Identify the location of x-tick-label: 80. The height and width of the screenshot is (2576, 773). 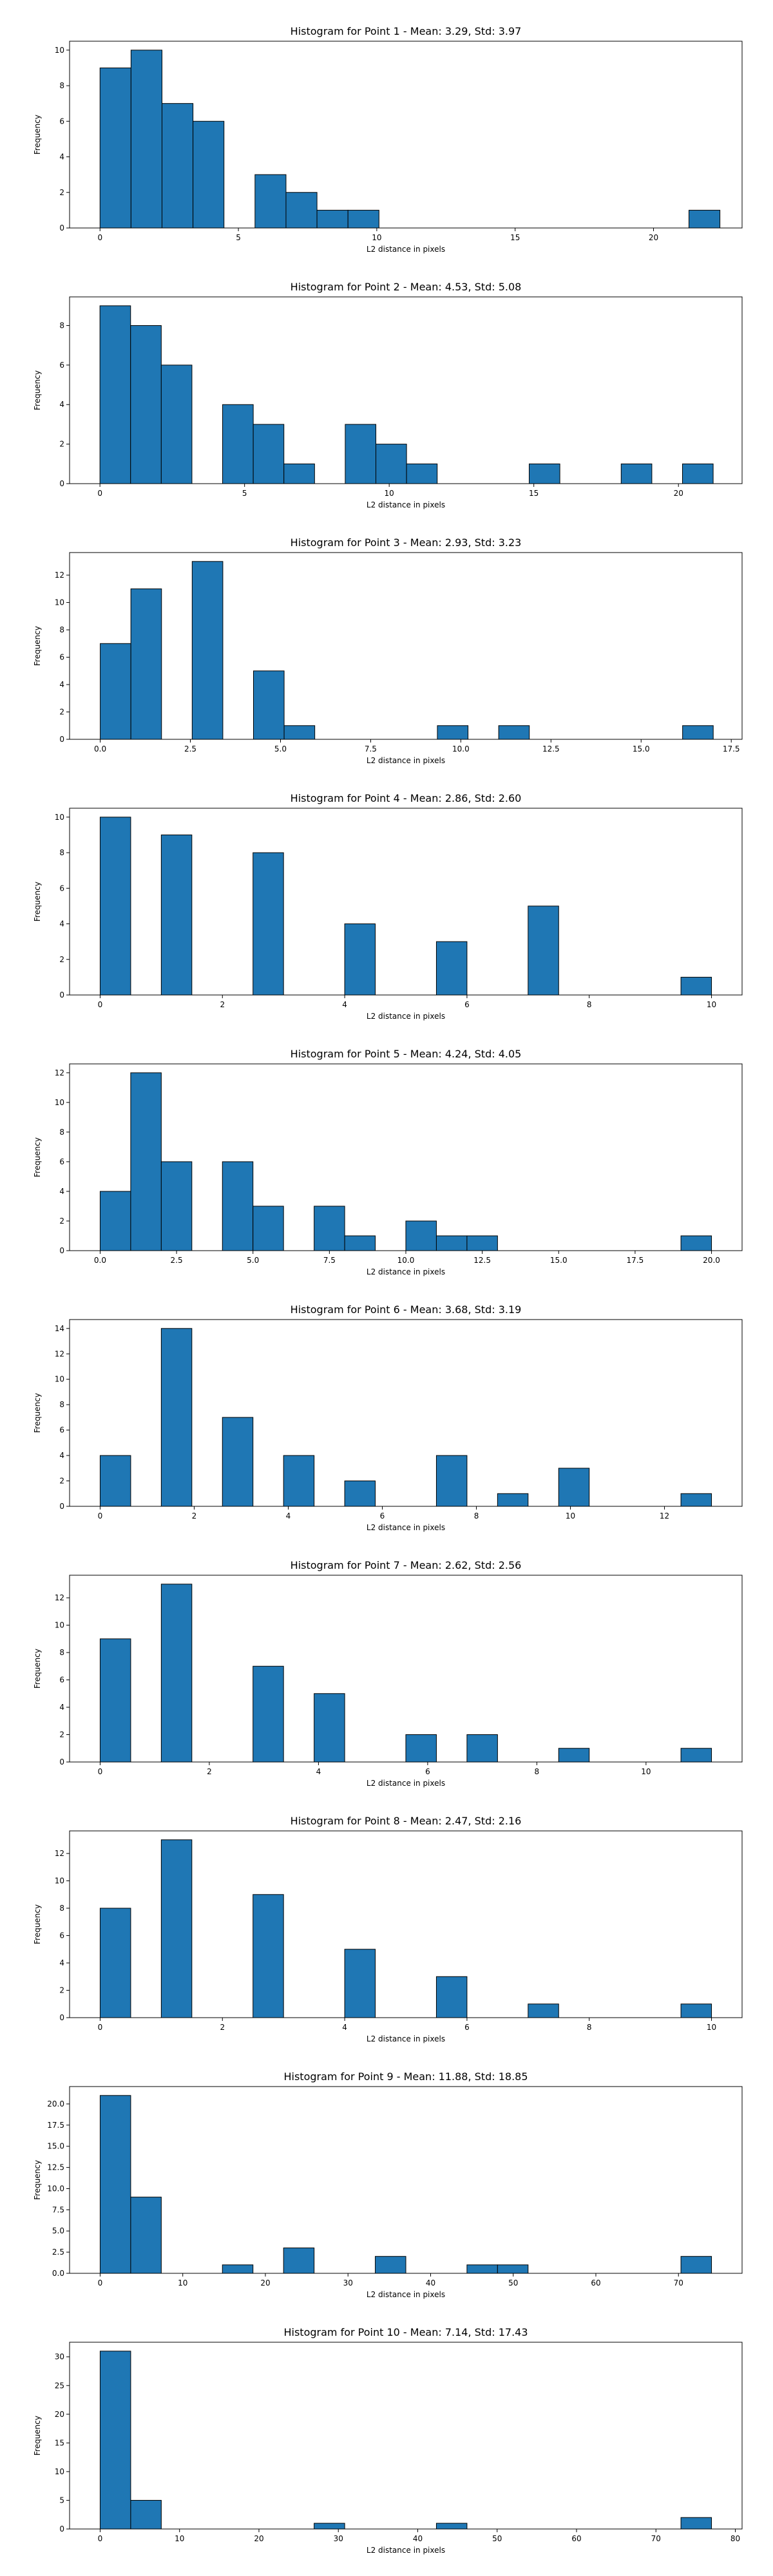
(735, 2538).